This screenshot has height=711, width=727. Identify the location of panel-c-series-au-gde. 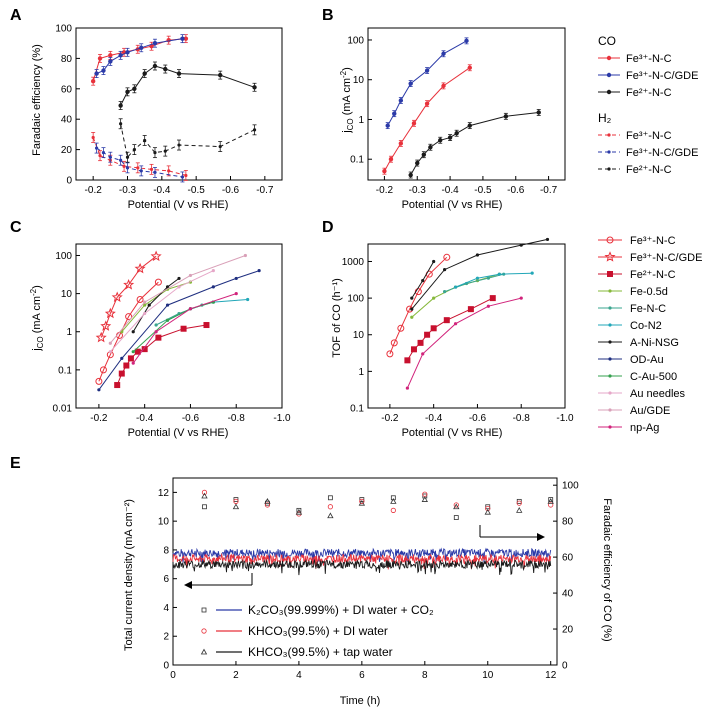
(177, 299).